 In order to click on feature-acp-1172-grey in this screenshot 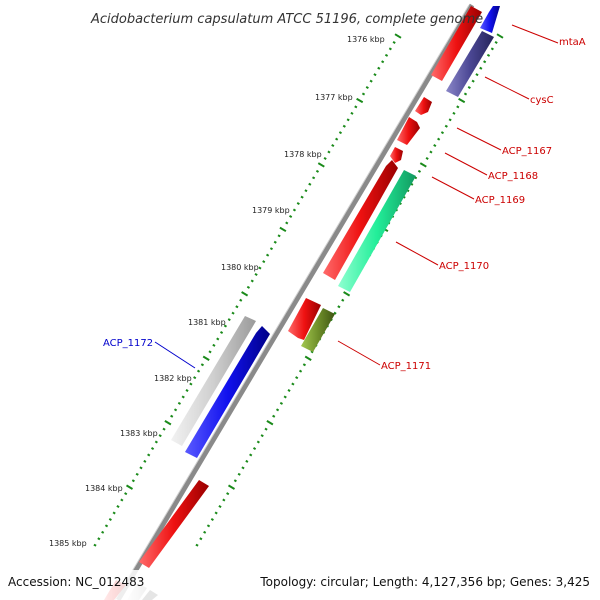, I will do `click(213, 381)`.